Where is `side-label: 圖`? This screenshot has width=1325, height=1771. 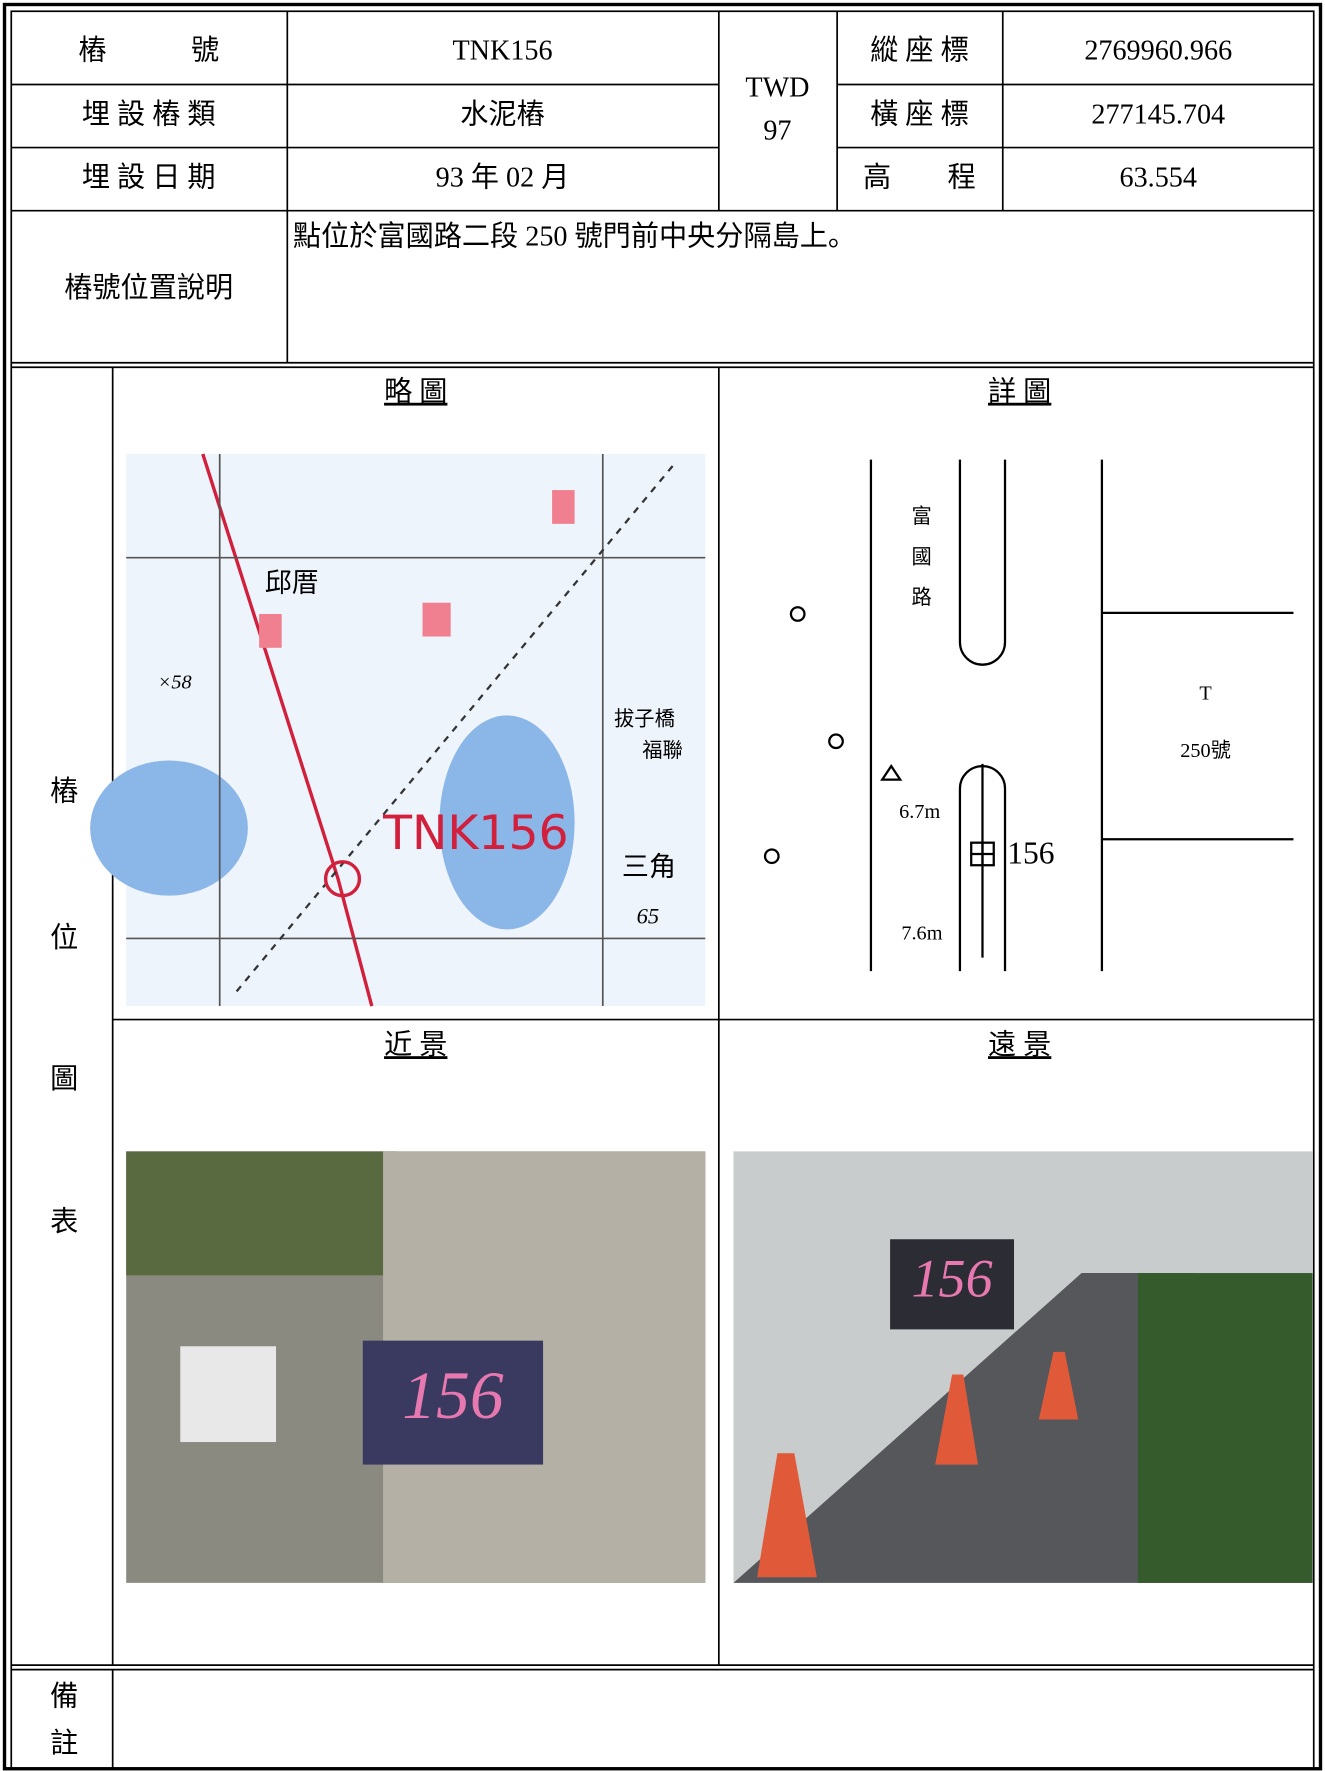 side-label: 圖 is located at coordinates (64, 1079).